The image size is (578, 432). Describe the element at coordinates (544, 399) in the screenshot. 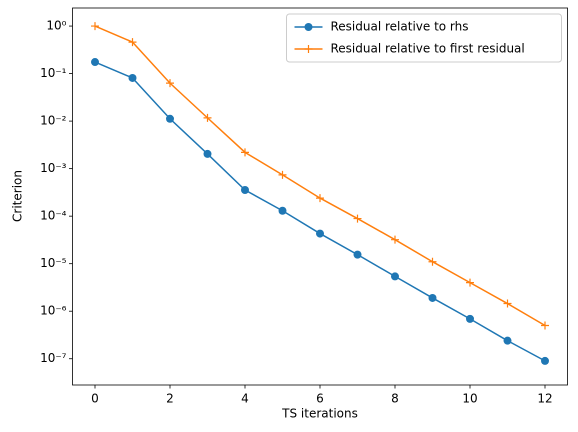

I see `x-tick-label: 12` at that location.